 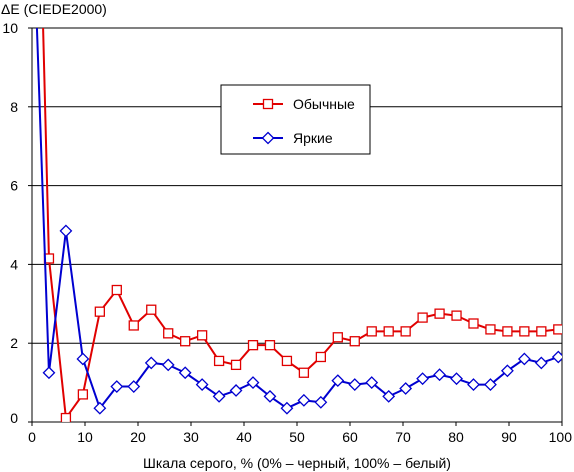 I want to click on x-tick-label: 100, so click(x=561, y=437).